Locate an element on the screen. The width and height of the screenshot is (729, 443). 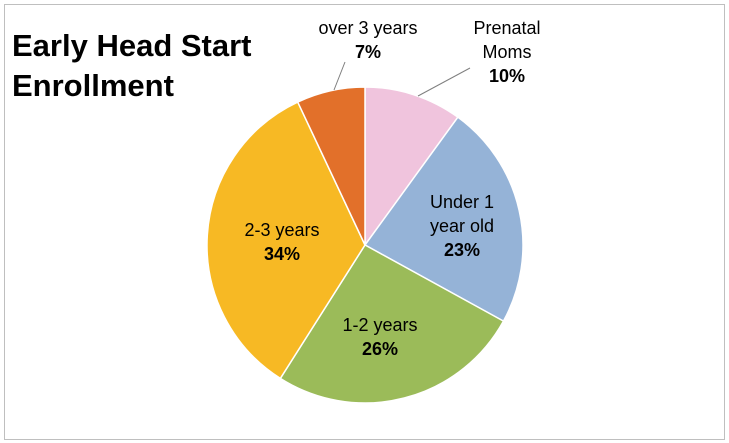
category-label: 2-3 years is located at coordinates (282, 230).